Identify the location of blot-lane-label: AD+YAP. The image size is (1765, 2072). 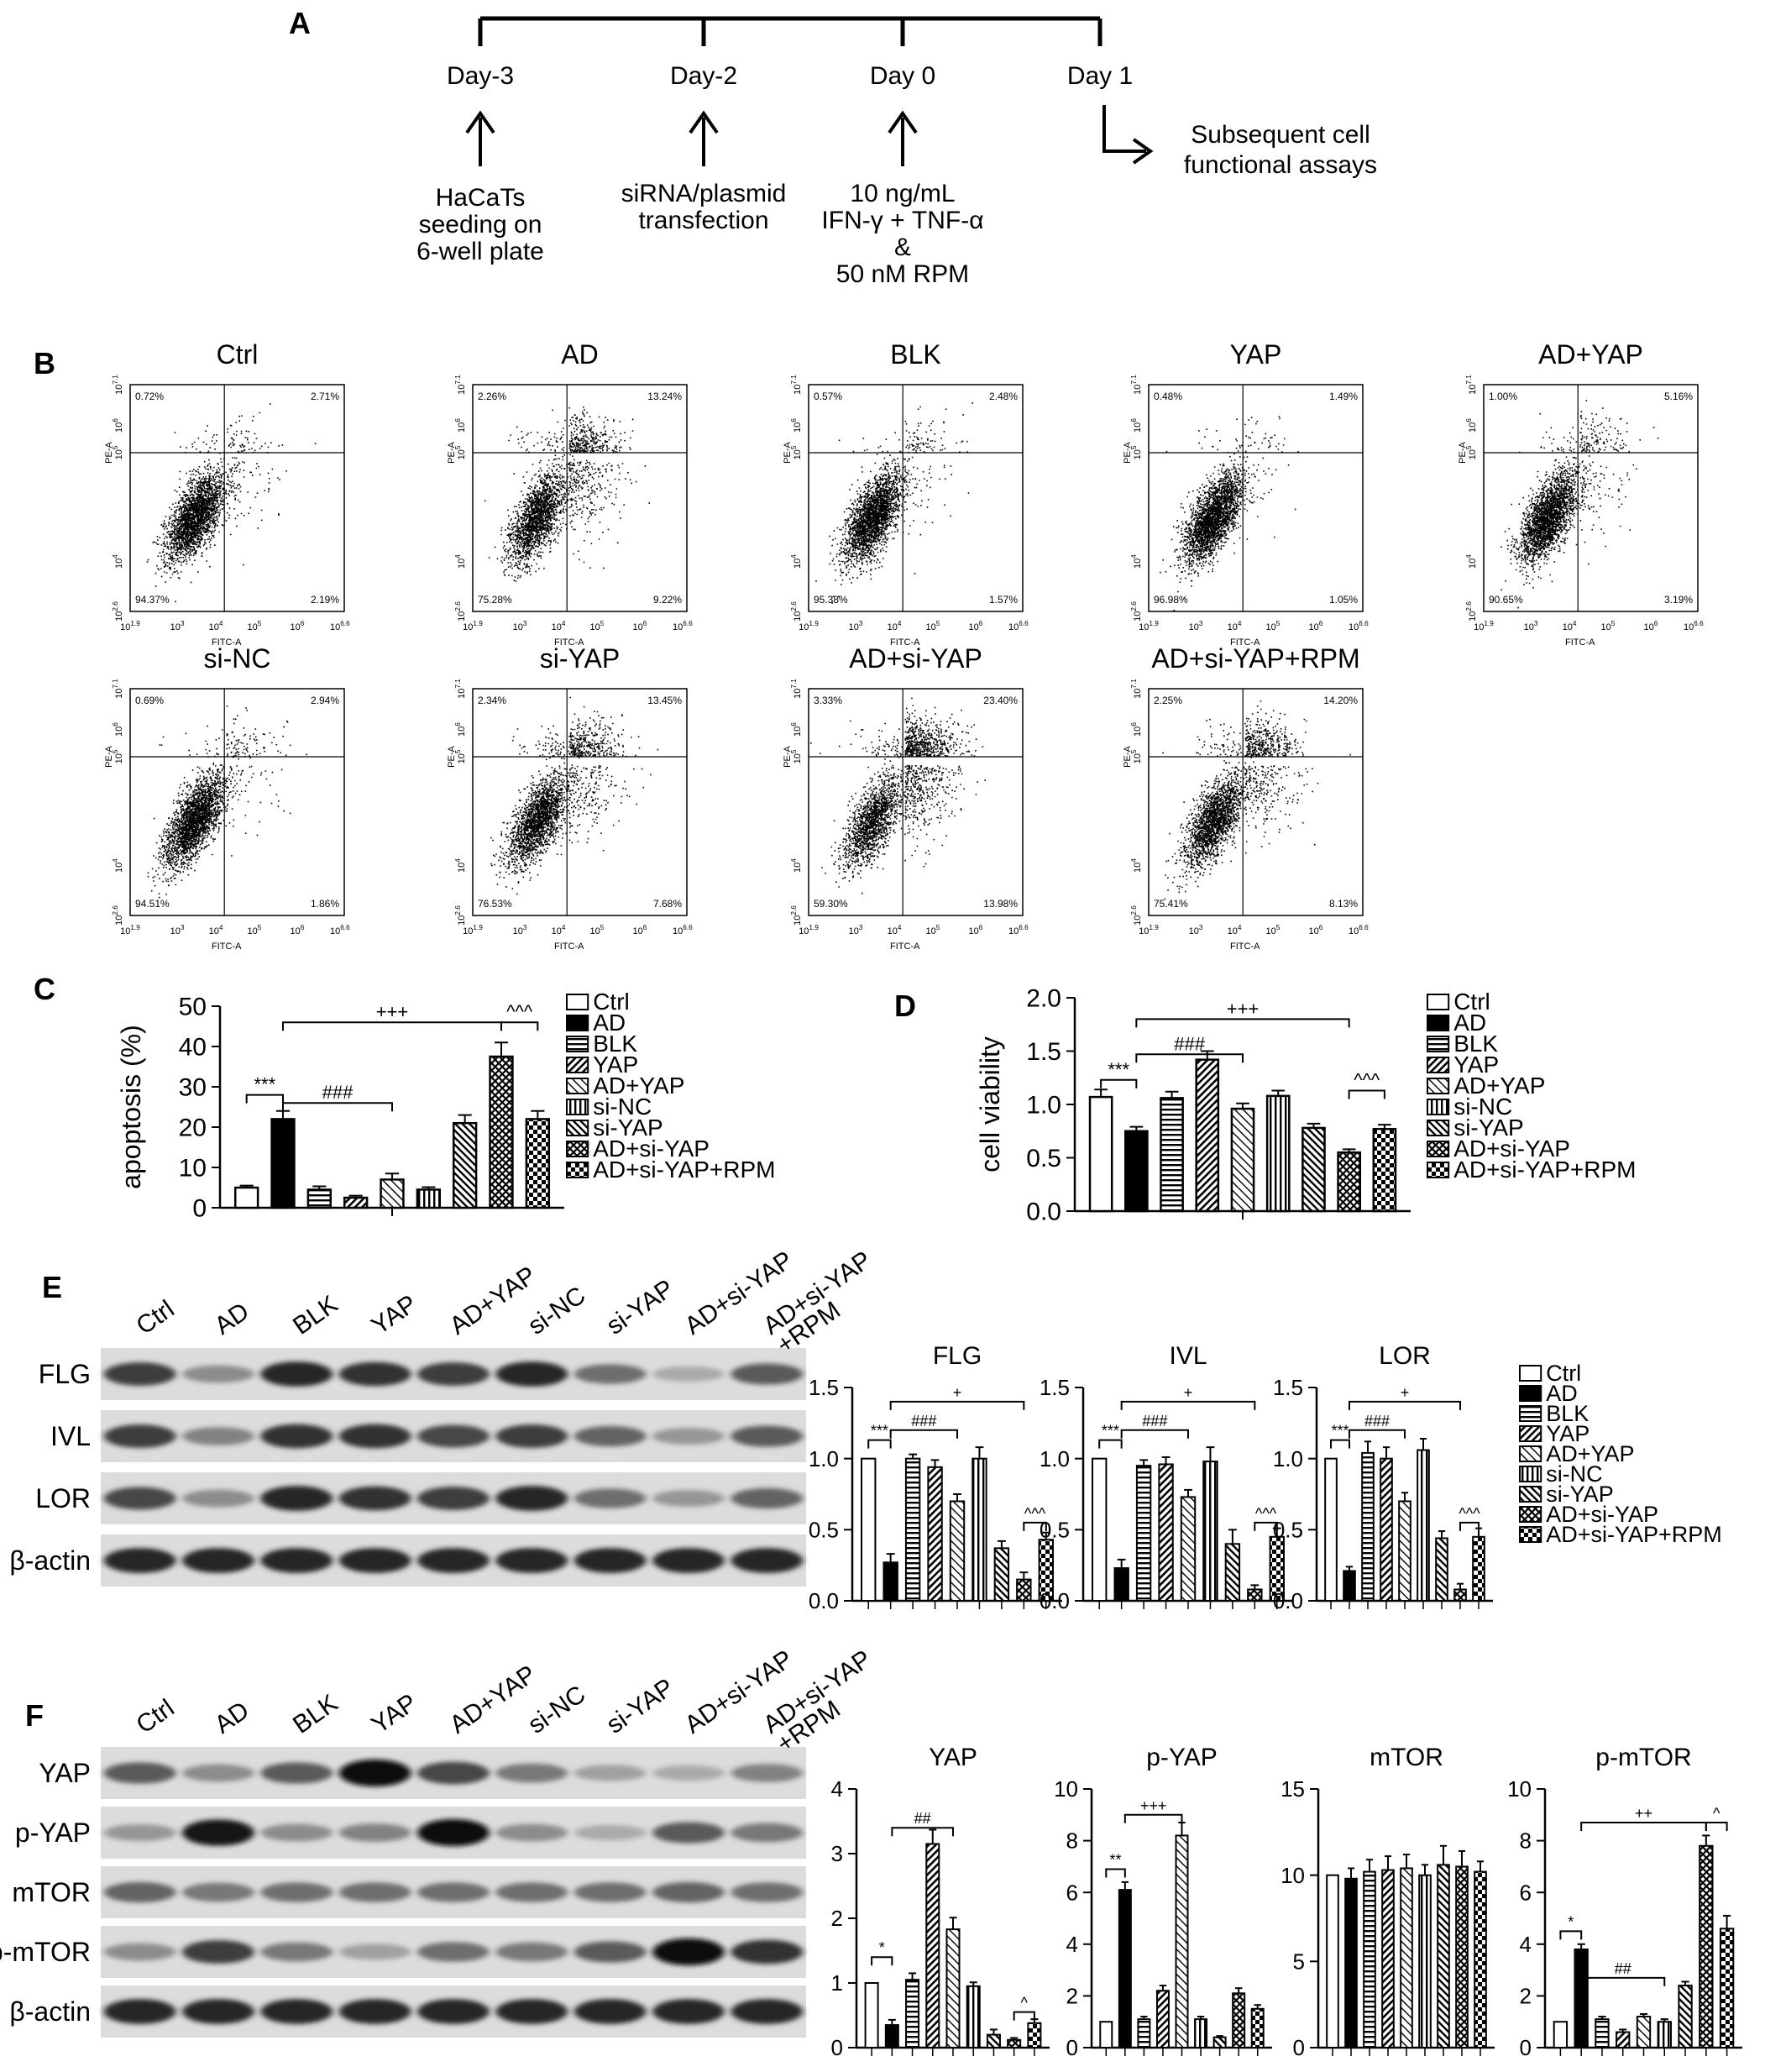
(494, 1700).